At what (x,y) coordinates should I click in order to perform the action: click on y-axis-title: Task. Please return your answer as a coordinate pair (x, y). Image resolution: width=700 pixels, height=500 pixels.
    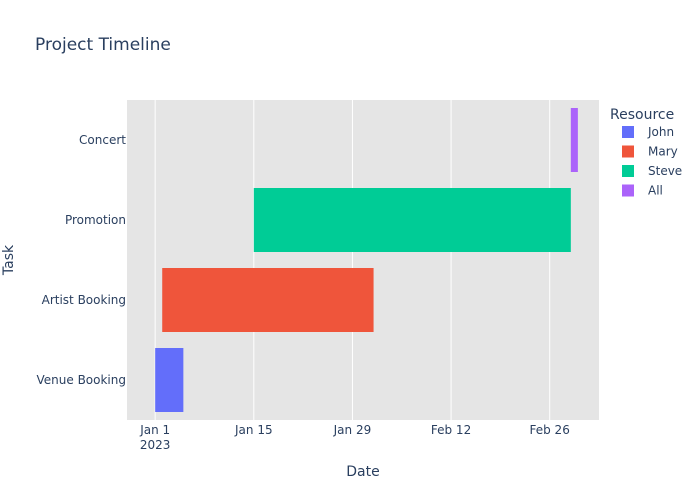
    Looking at the image, I should click on (9, 260).